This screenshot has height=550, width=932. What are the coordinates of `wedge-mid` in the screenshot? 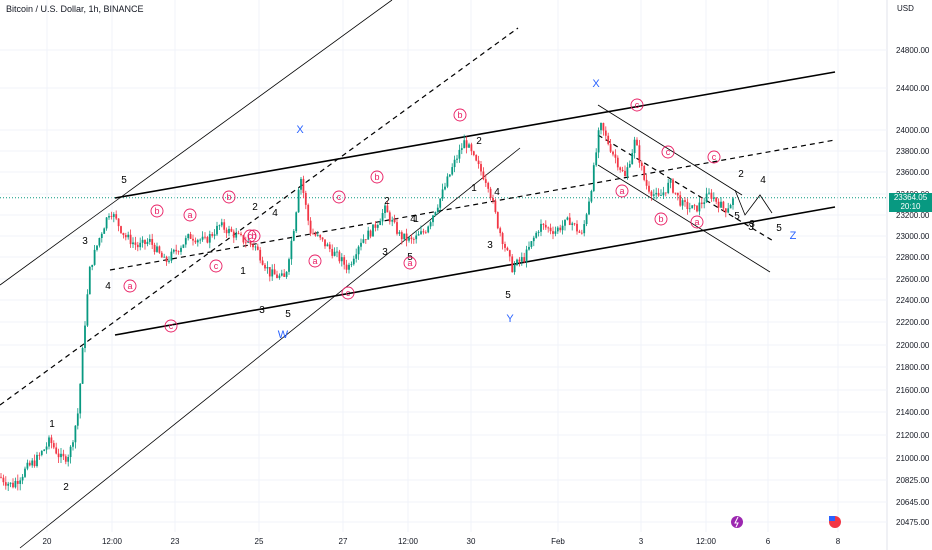 It's located at (686, 188).